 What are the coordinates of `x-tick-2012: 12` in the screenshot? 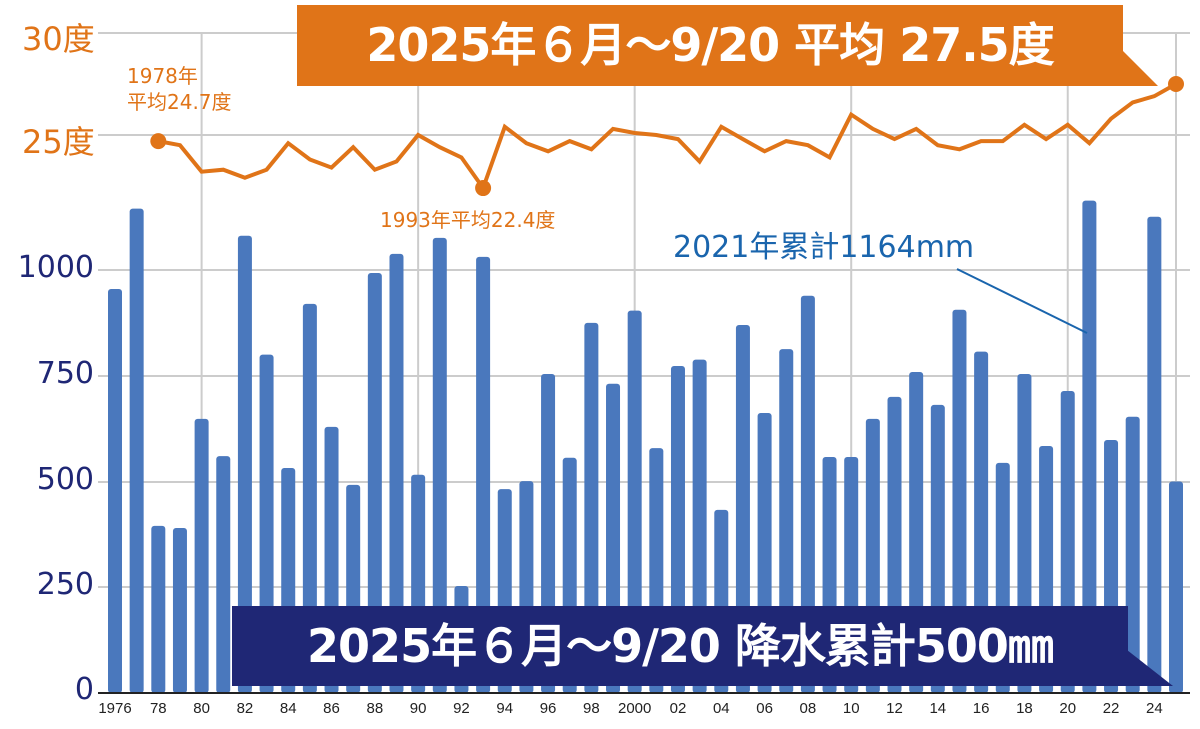 It's located at (894, 708).